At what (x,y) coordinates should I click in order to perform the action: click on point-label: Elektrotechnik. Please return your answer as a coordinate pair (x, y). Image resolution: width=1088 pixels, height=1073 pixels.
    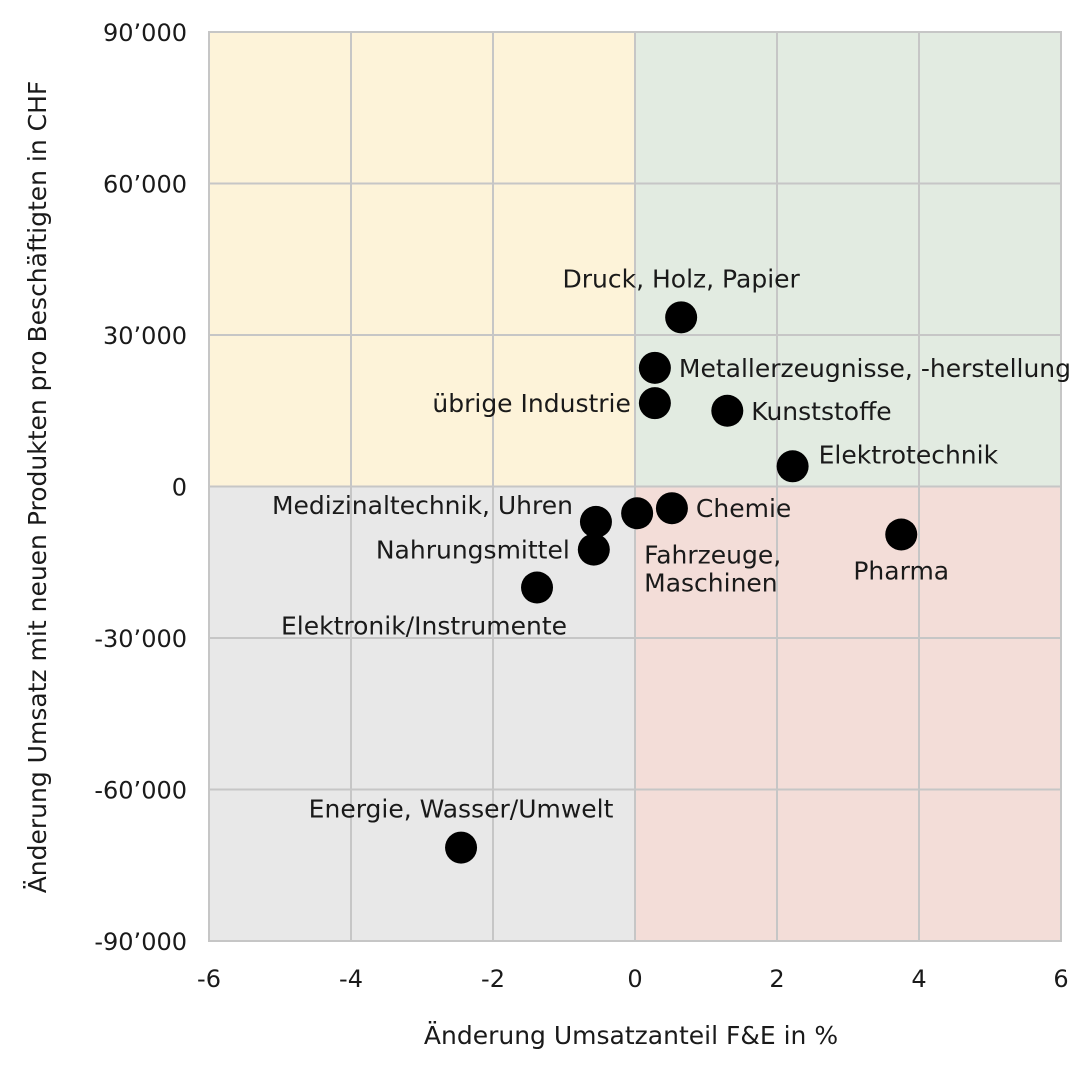
    Looking at the image, I should click on (909, 454).